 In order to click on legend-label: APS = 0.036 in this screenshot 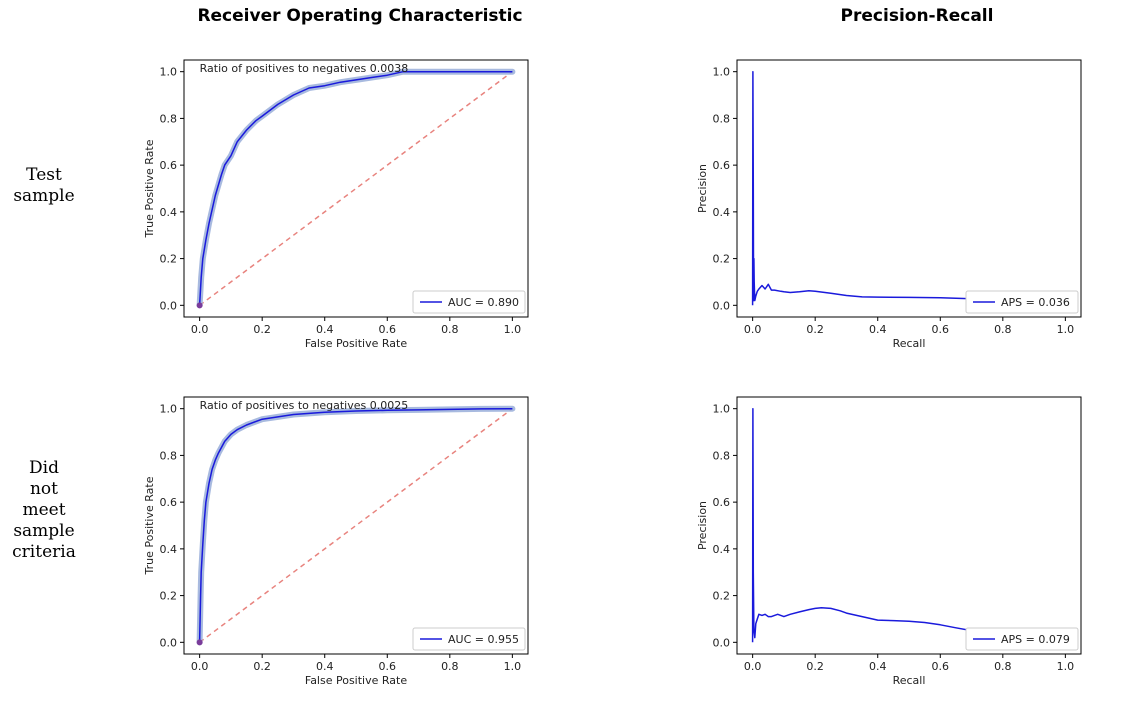, I will do `click(1035, 302)`.